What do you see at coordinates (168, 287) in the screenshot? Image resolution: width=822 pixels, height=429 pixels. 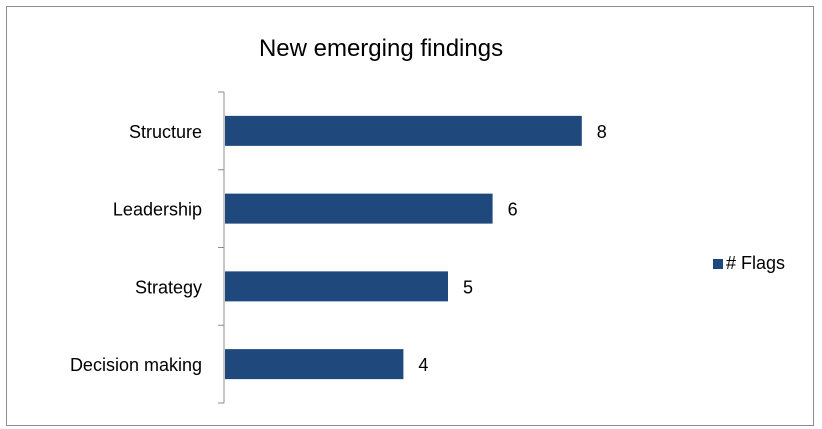 I see `category-label: Strategy` at bounding box center [168, 287].